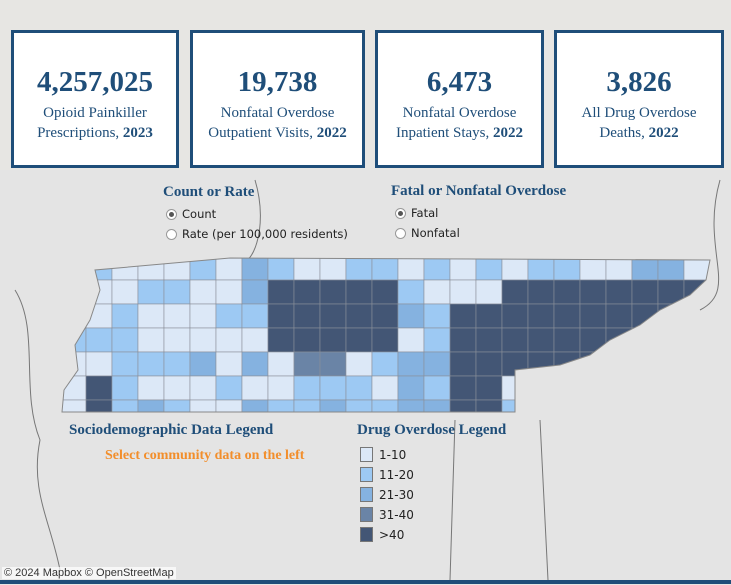 This screenshot has height=585, width=731. Describe the element at coordinates (257, 234) in the screenshot. I see `radio-rate: Rate (per 100,000 residents)` at that location.